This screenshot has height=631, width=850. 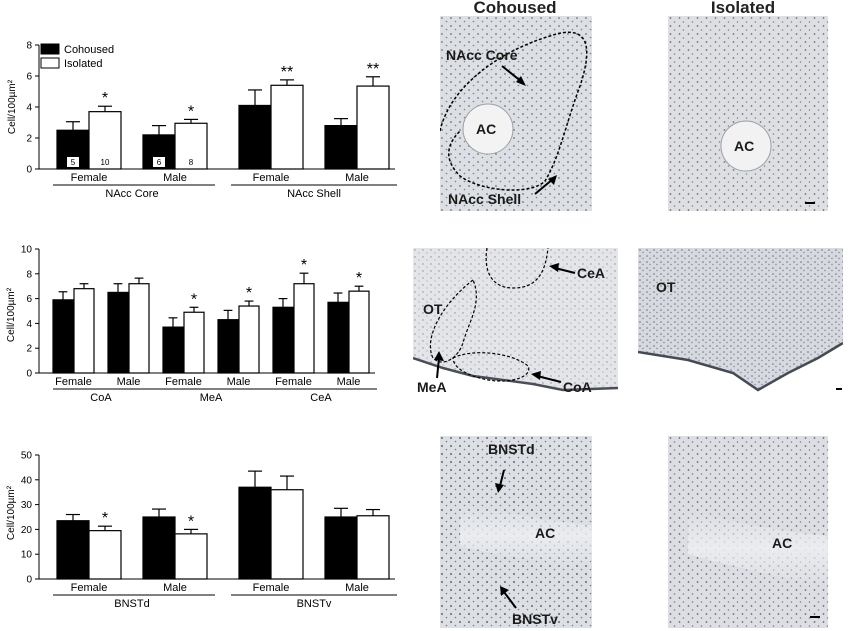 I want to click on arrow-coa-head, so click(x=536, y=375).